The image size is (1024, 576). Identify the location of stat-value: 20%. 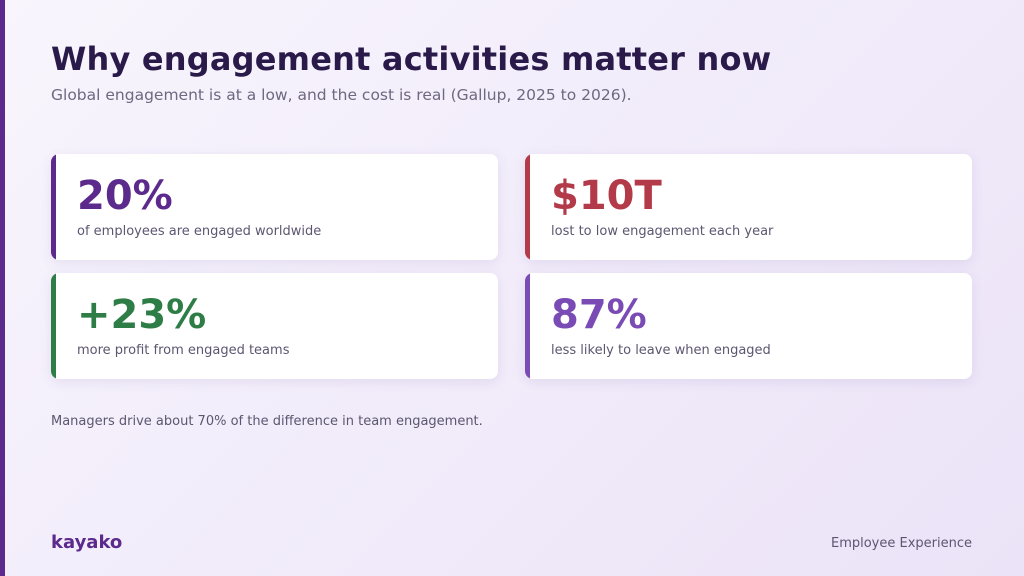
(125, 196).